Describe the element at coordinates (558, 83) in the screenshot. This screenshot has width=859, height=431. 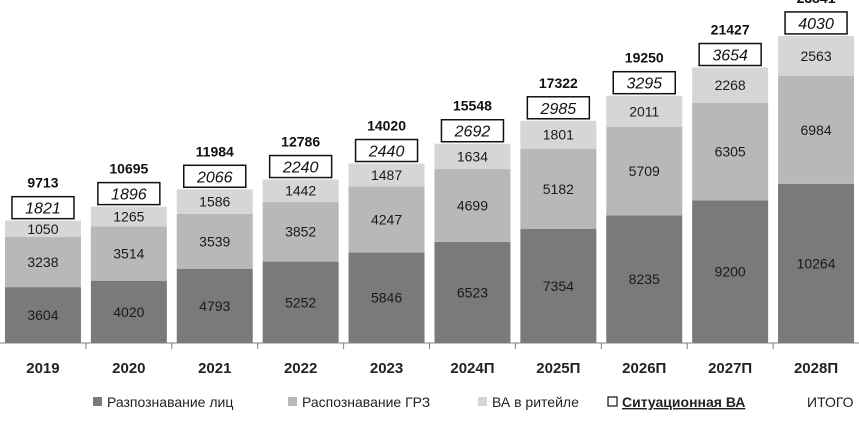
I see `total-value-label: 17322` at that location.